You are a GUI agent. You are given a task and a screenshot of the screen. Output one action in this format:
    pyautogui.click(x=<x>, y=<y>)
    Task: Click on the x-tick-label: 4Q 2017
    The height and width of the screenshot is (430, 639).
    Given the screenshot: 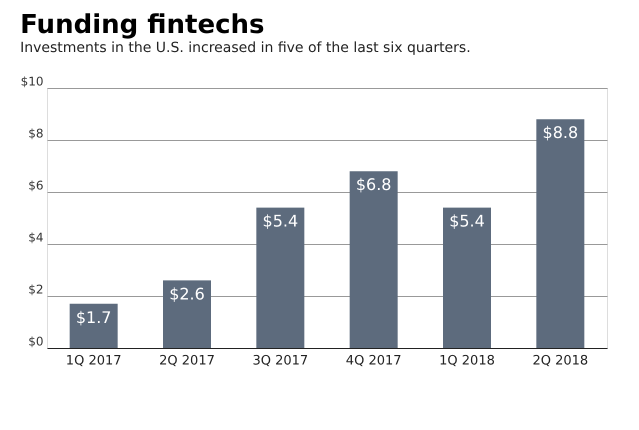 What is the action you would take?
    pyautogui.click(x=374, y=361)
    